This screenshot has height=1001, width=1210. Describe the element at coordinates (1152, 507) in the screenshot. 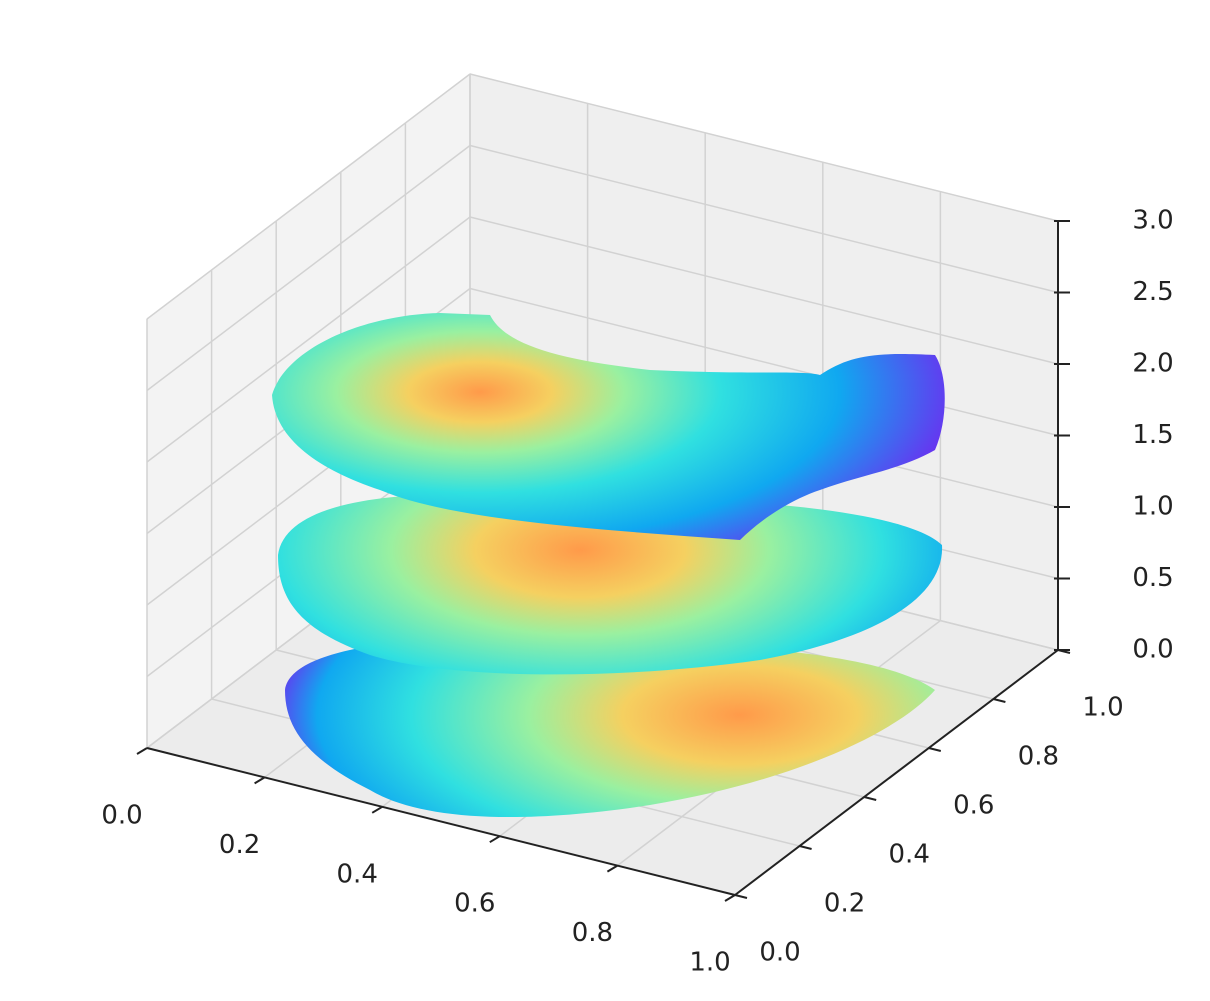

I see `z-tick-label: 1.0` at that location.